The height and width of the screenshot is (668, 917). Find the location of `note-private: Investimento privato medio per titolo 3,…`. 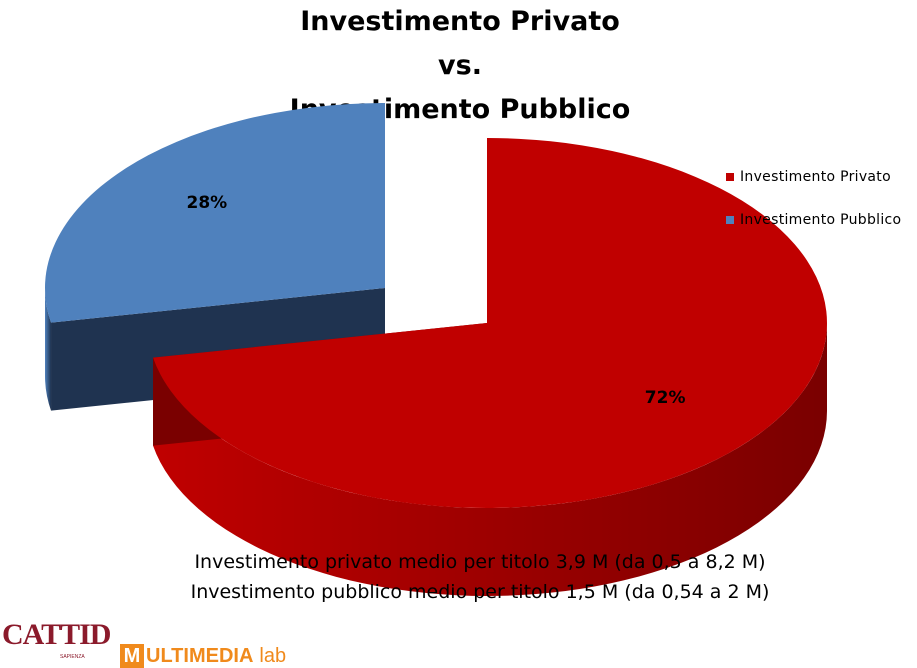

note-private: Investimento privato medio per titolo 3,… is located at coordinates (480, 562).